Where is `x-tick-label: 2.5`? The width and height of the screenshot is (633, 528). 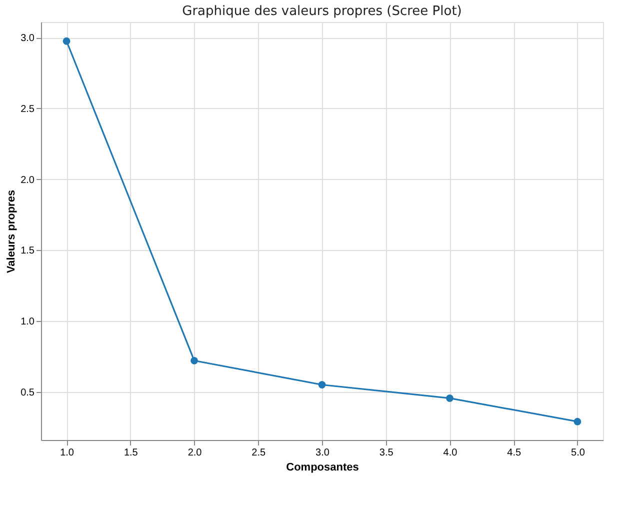
x-tick-label: 2.5 is located at coordinates (259, 453).